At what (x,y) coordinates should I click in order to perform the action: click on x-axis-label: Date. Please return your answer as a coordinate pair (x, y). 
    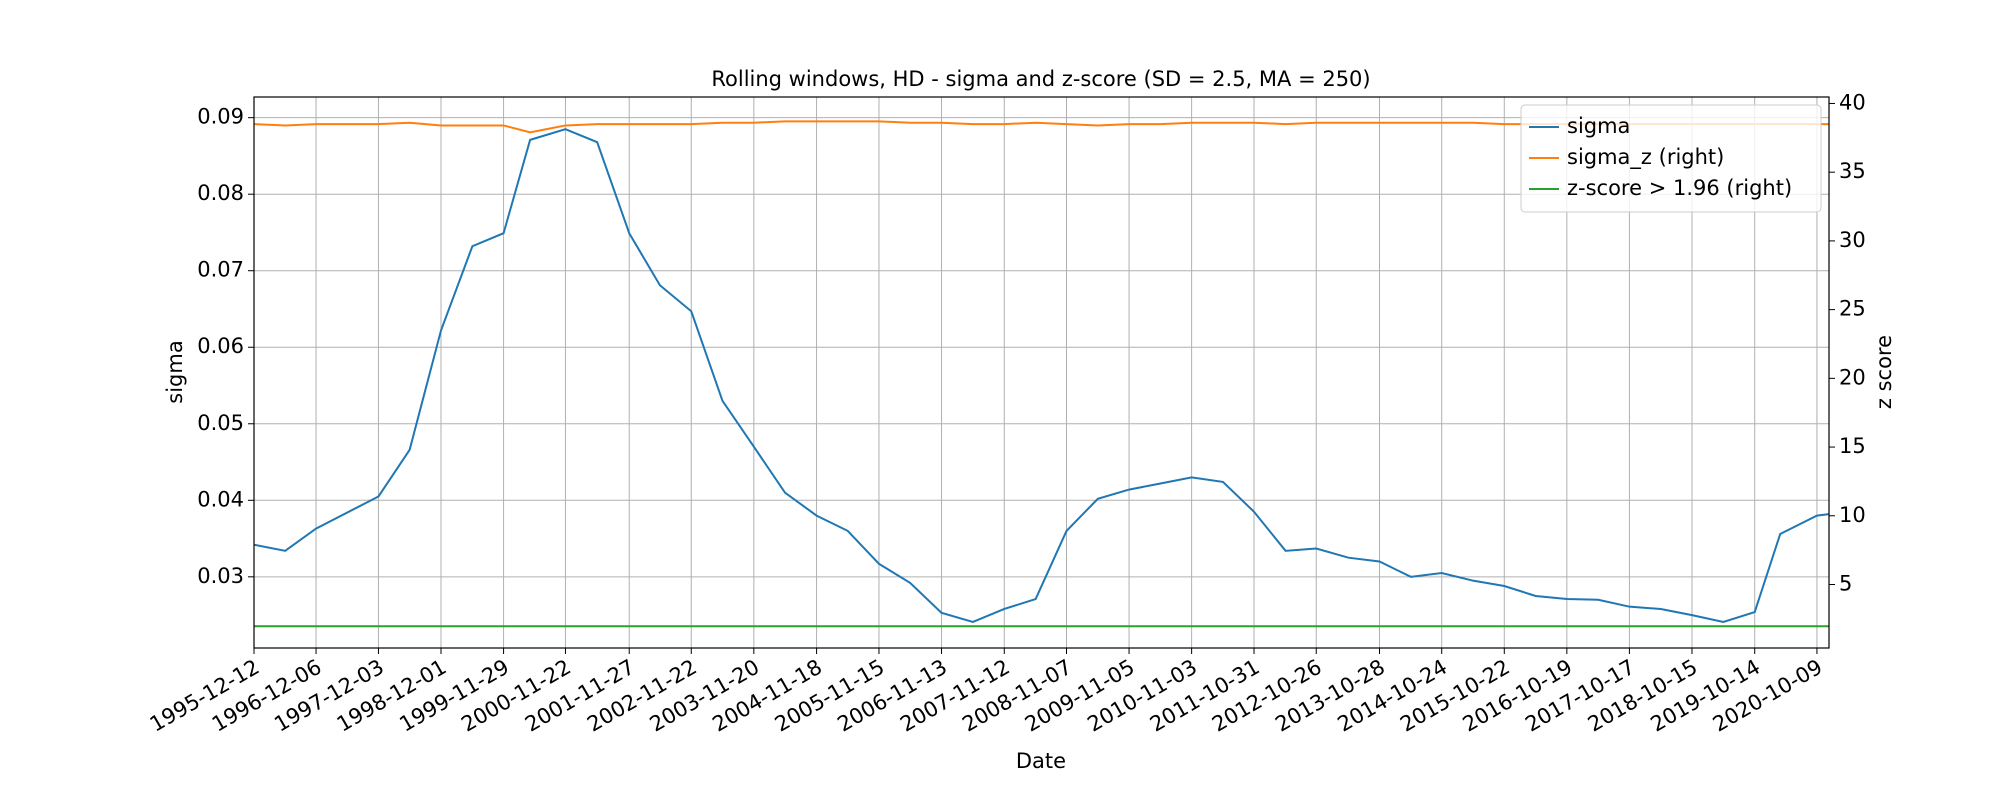
    Looking at the image, I should click on (1041, 761).